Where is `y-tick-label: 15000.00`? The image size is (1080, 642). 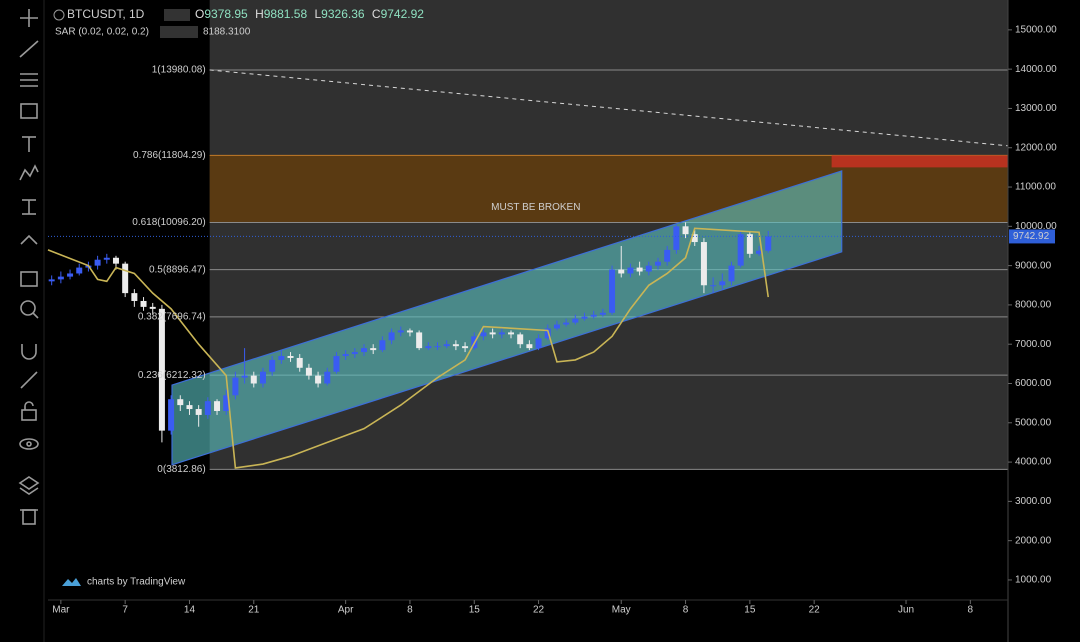 y-tick-label: 15000.00 is located at coordinates (1036, 30).